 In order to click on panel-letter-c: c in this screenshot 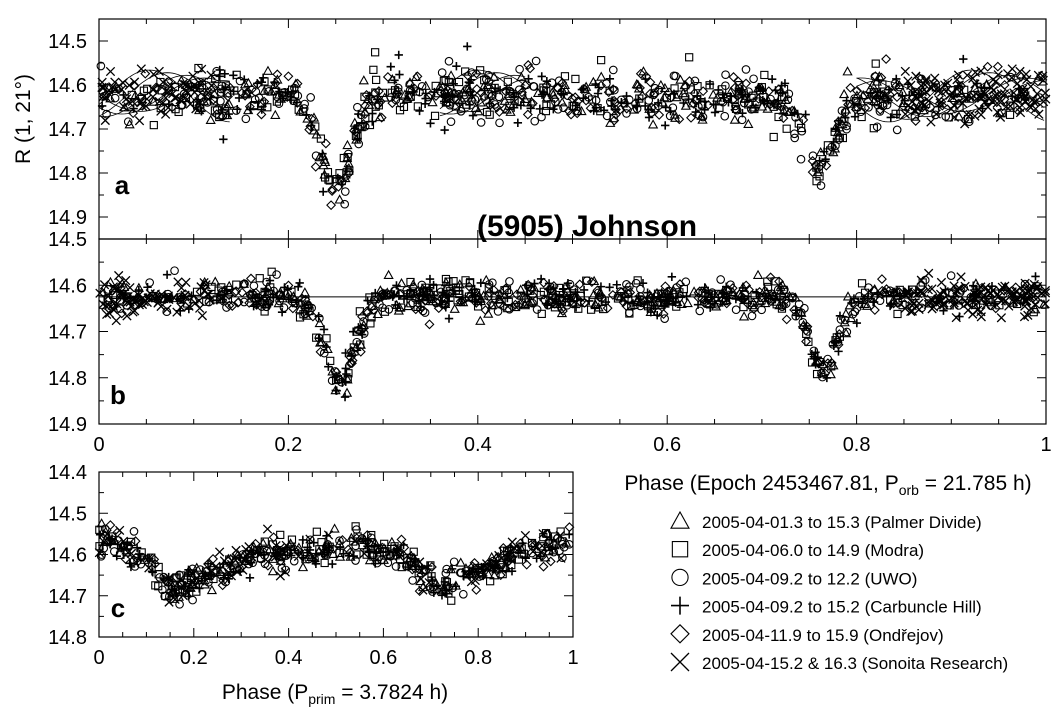, I will do `click(118, 608)`.